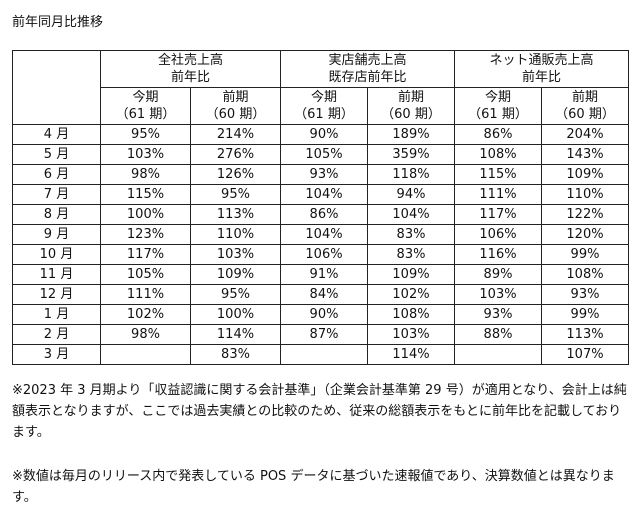  What do you see at coordinates (585, 354) in the screenshot?
I see `value-cell: 107%` at bounding box center [585, 354].